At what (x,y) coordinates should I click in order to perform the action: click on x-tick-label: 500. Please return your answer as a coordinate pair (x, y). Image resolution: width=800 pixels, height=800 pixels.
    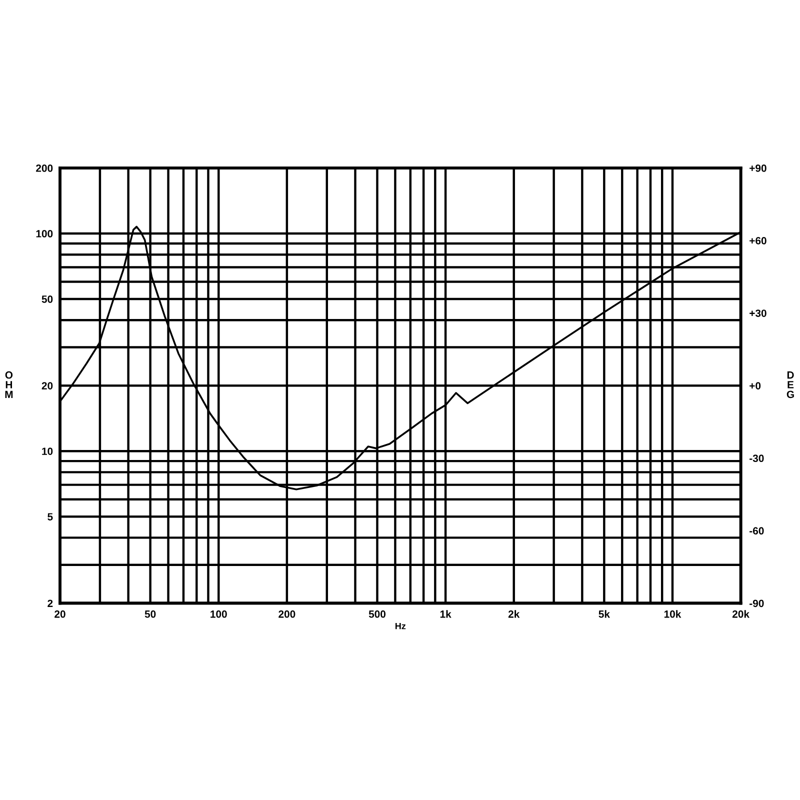
    Looking at the image, I should click on (377, 614).